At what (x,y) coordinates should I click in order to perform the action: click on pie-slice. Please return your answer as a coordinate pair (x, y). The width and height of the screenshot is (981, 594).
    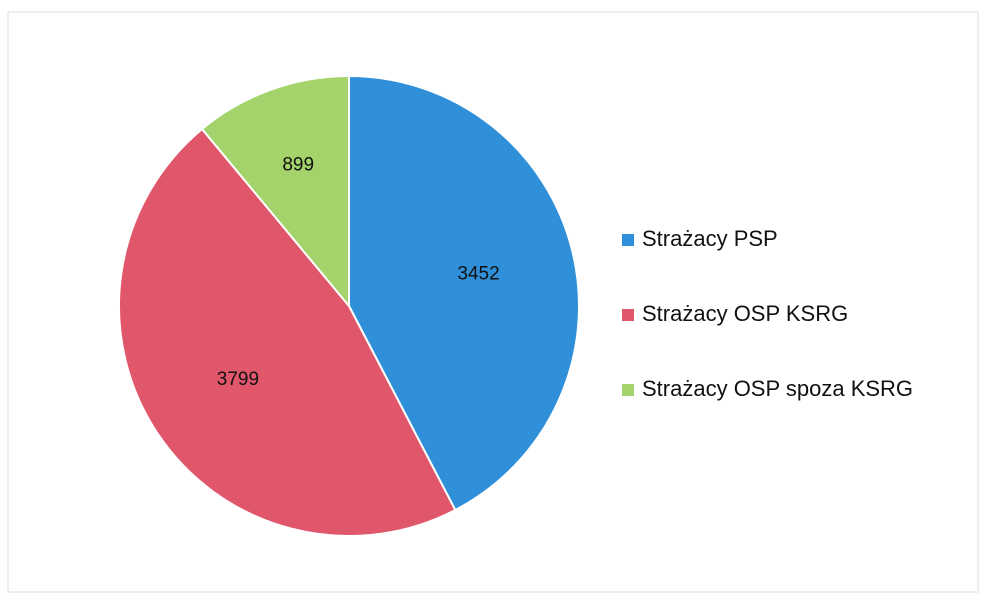
    Looking at the image, I should click on (275, 191).